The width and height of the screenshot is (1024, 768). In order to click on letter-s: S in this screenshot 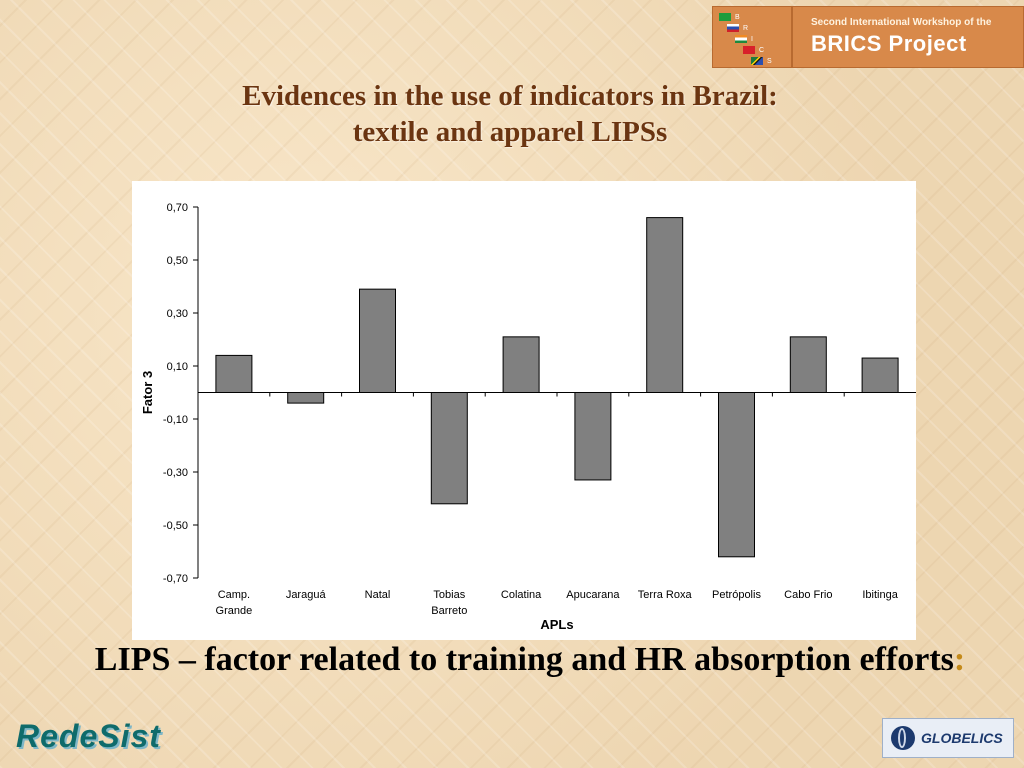, I will do `click(769, 61)`.